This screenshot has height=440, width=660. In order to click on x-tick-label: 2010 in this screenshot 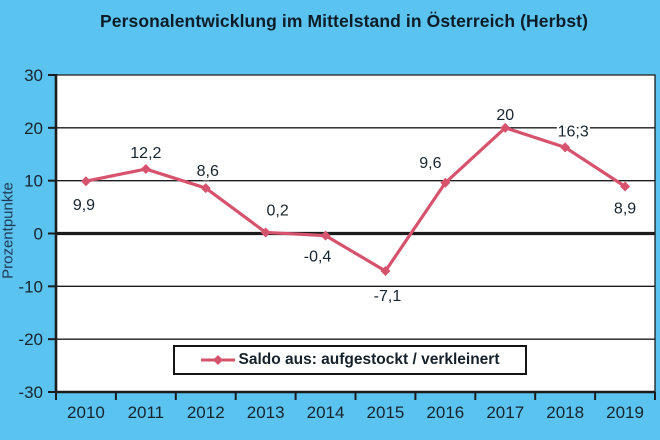, I will do `click(86, 412)`.